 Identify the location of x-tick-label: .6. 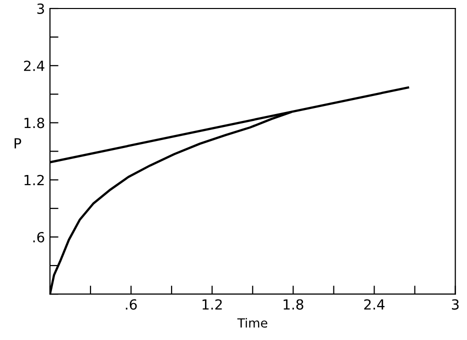
(131, 304).